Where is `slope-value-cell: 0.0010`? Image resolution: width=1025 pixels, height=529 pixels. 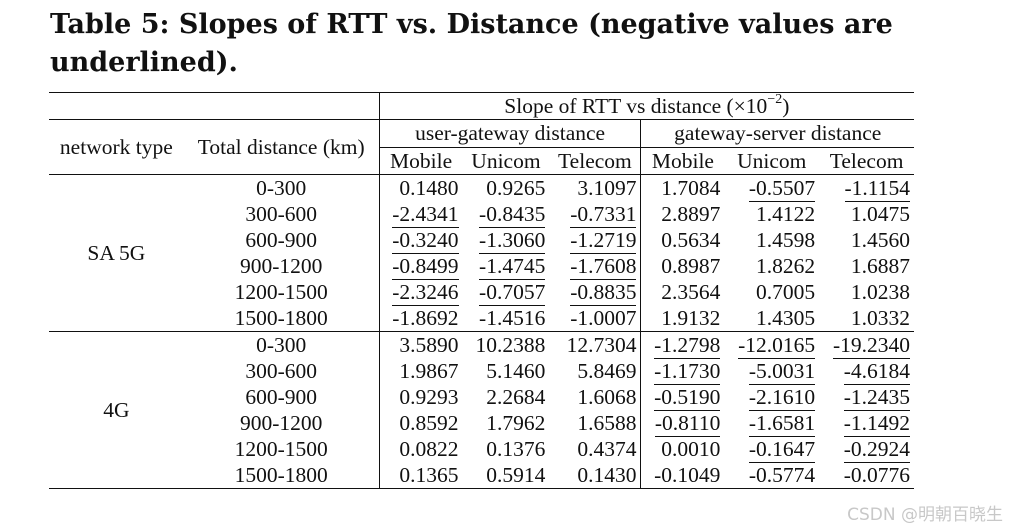
slope-value-cell: 0.0010 is located at coordinates (682, 449).